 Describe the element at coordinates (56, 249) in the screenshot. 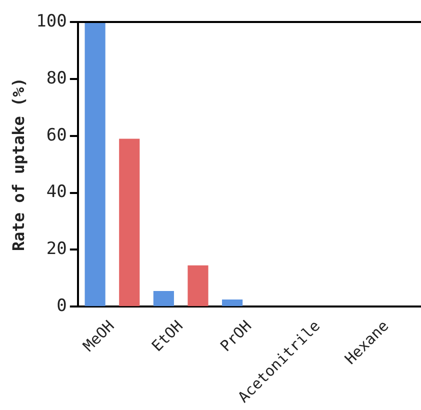

I see `y-tick-label: 20` at that location.